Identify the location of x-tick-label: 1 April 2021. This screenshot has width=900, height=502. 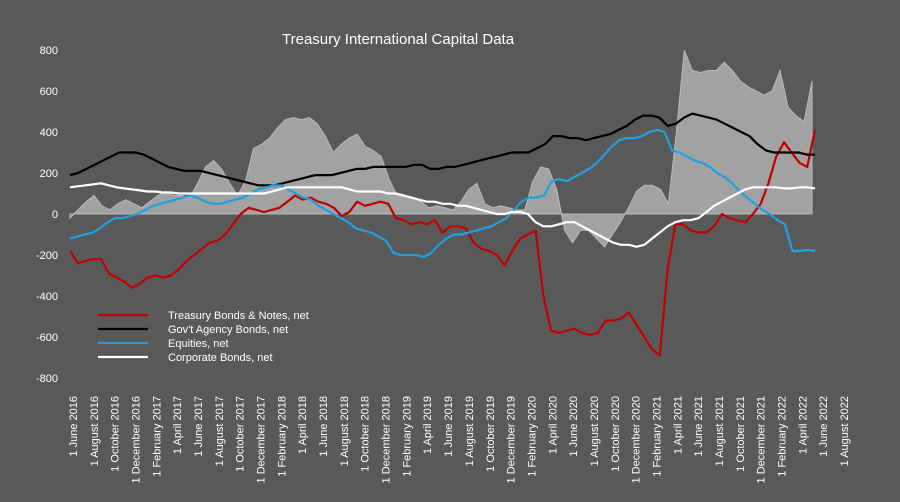
(678, 425).